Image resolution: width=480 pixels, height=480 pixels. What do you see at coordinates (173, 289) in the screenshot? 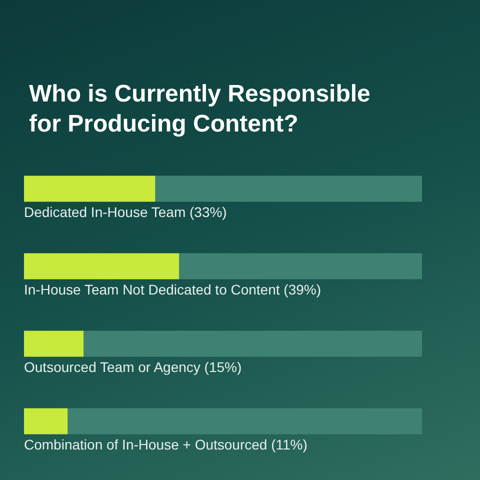
I see `data-label: In-House Team Not Dedicated to Content (39%)` at bounding box center [173, 289].